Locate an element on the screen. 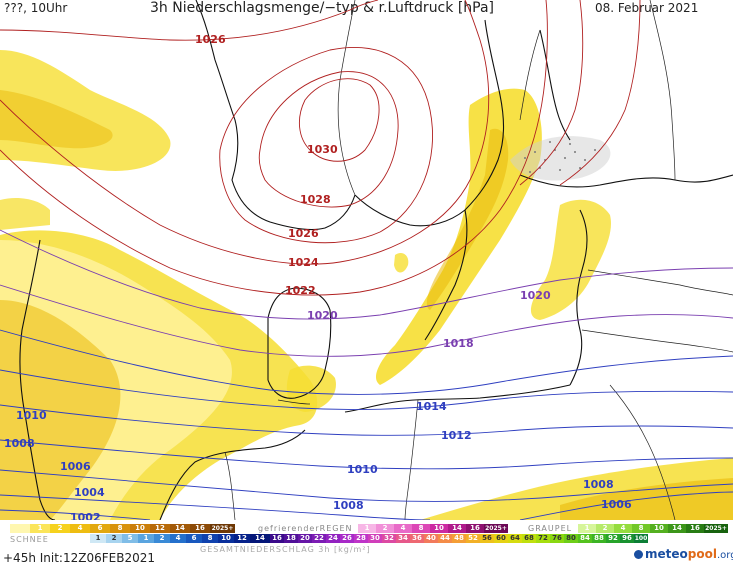 The height and width of the screenshot is (566, 733). regen-cell: 6 is located at coordinates (100, 528).